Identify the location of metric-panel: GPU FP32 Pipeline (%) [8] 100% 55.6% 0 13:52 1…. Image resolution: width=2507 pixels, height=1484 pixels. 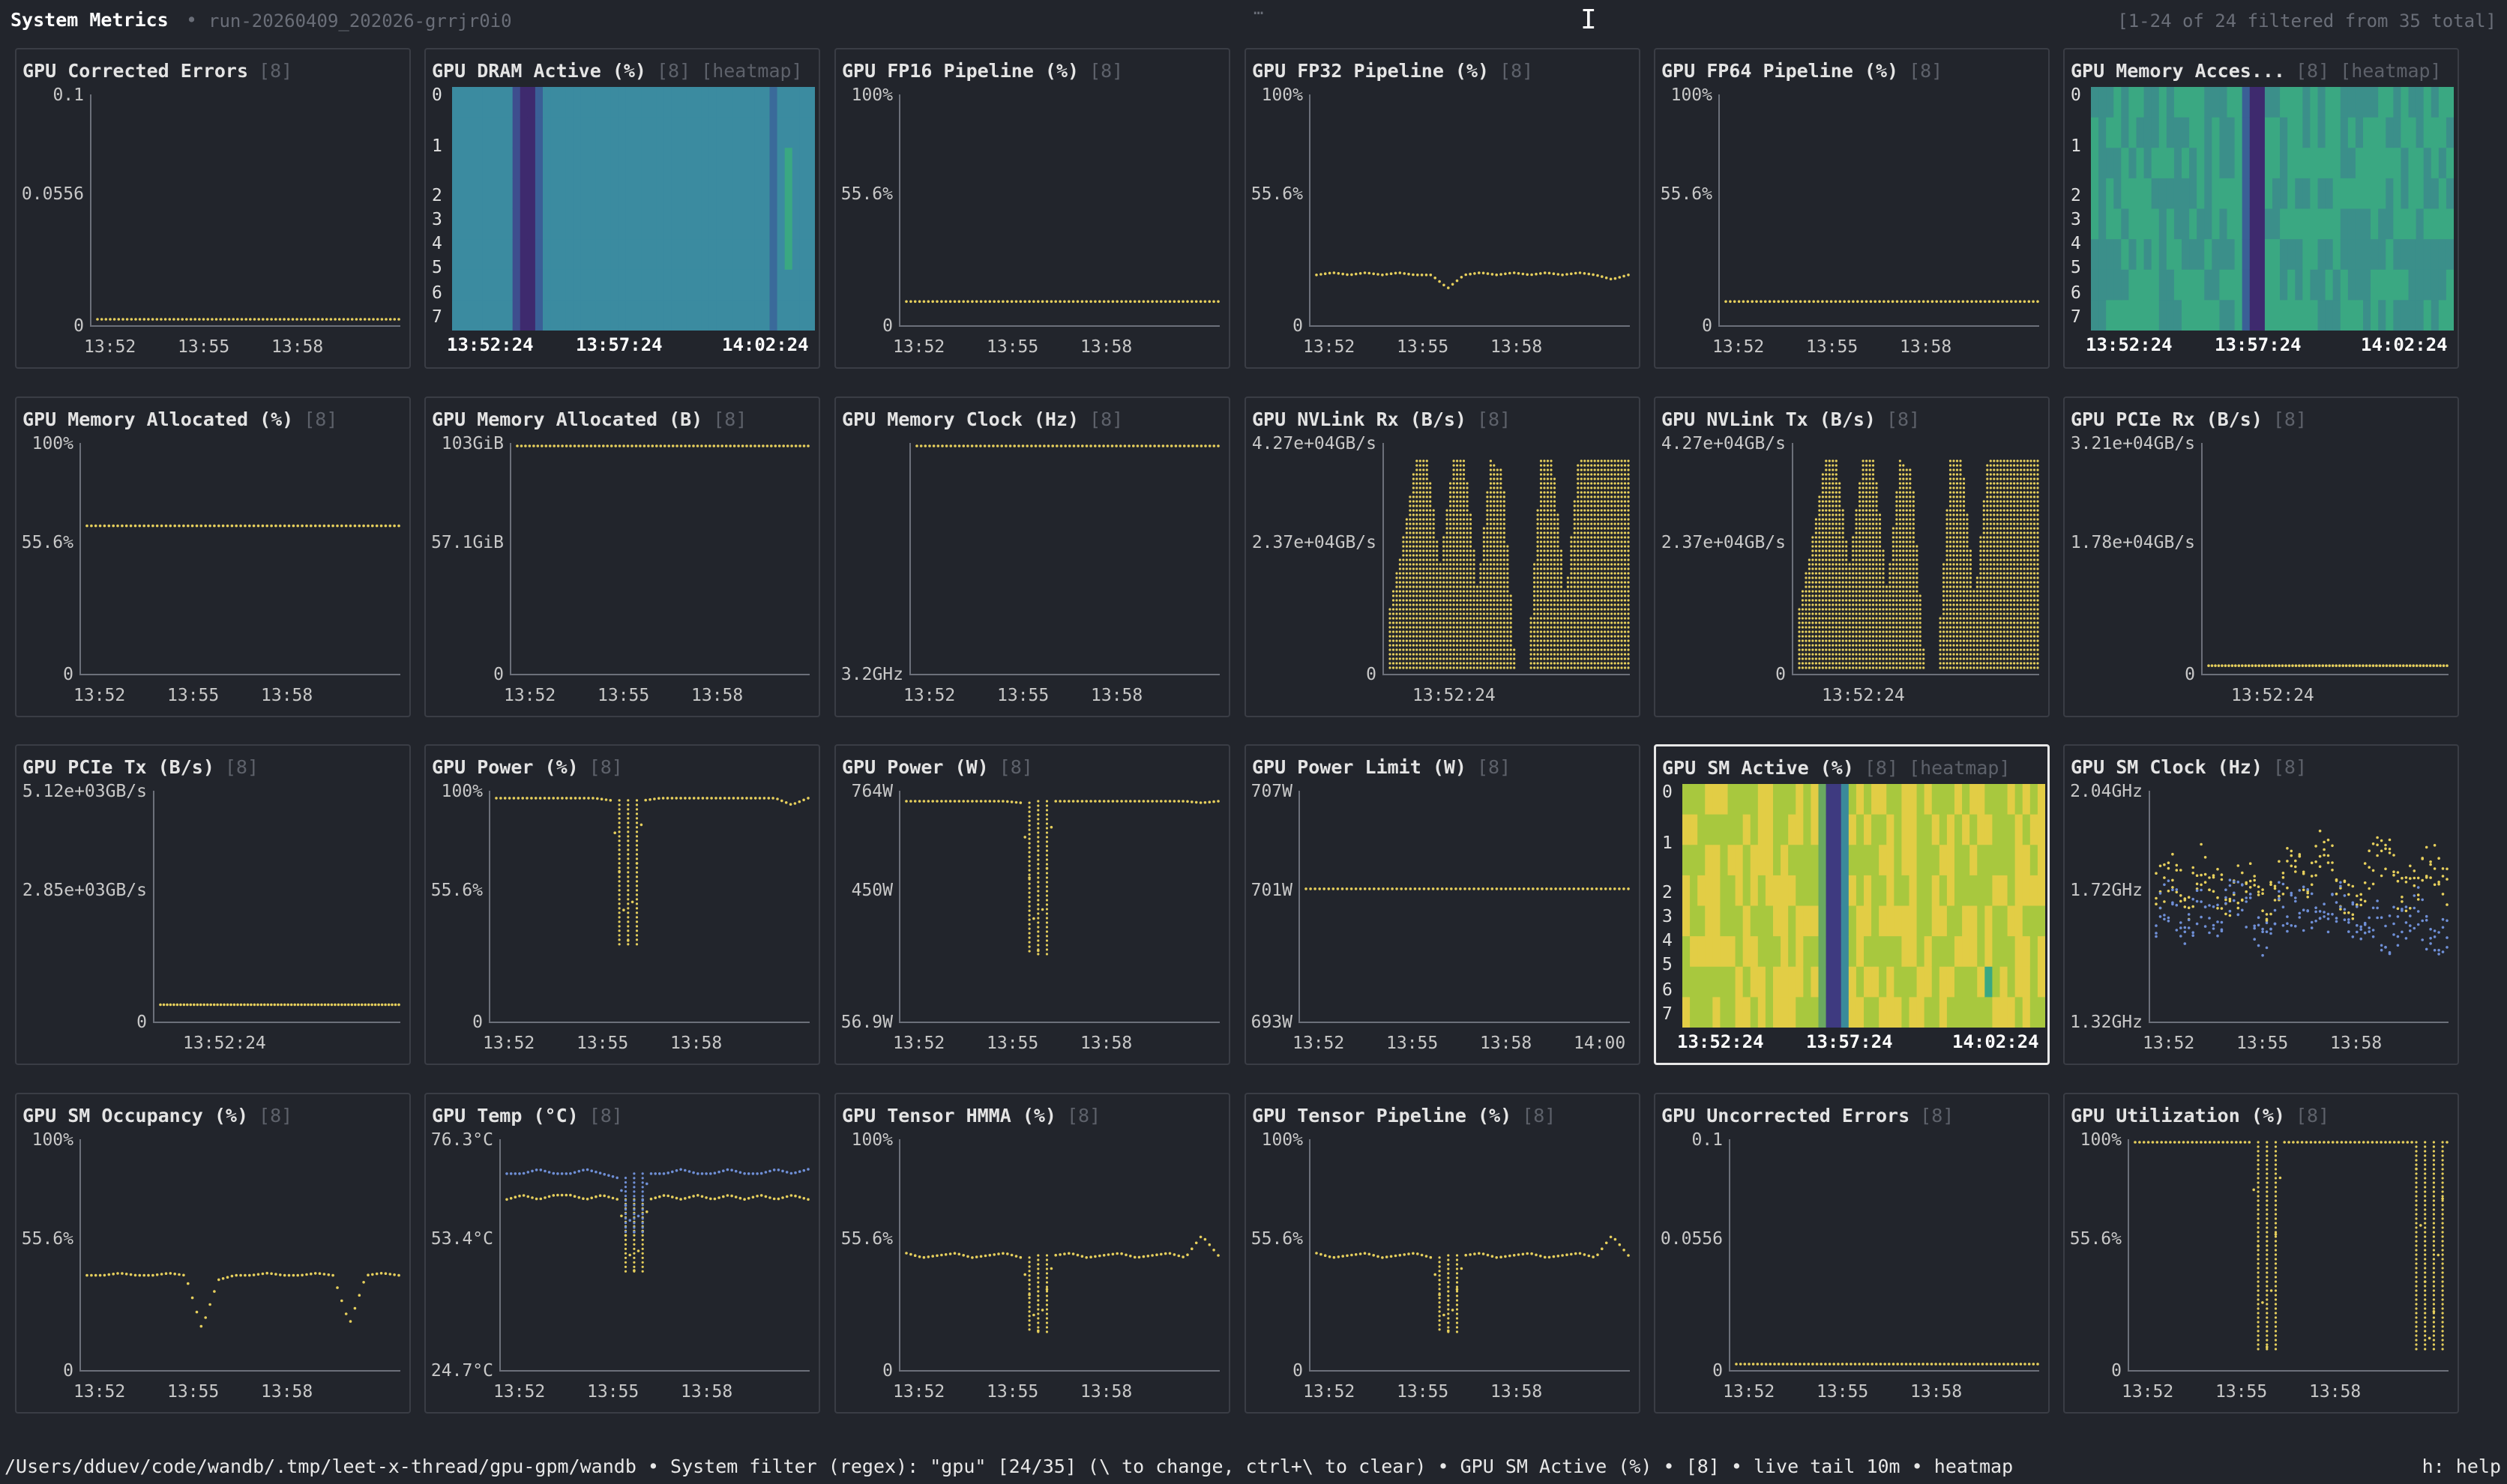
(1442, 209).